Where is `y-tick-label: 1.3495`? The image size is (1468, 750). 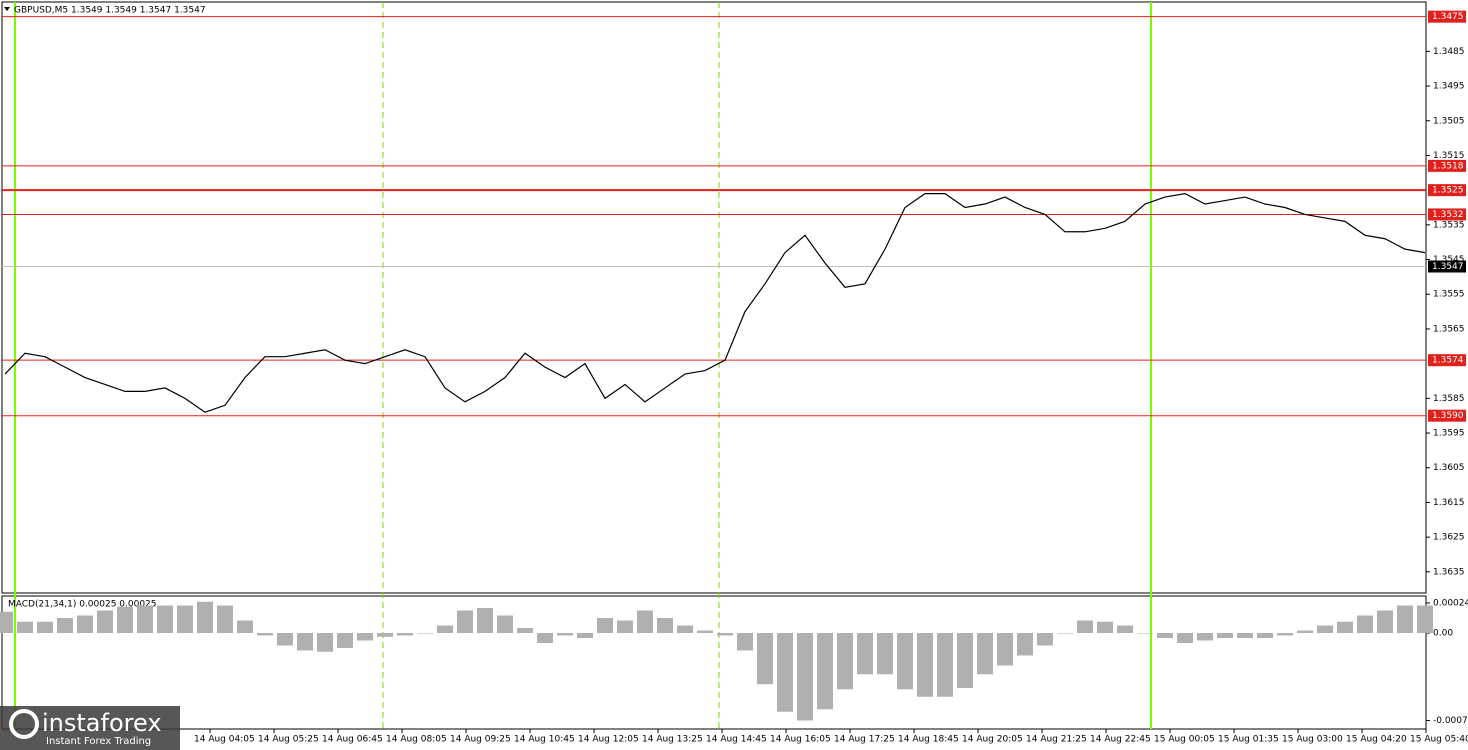
y-tick-label: 1.3495 is located at coordinates (1449, 87).